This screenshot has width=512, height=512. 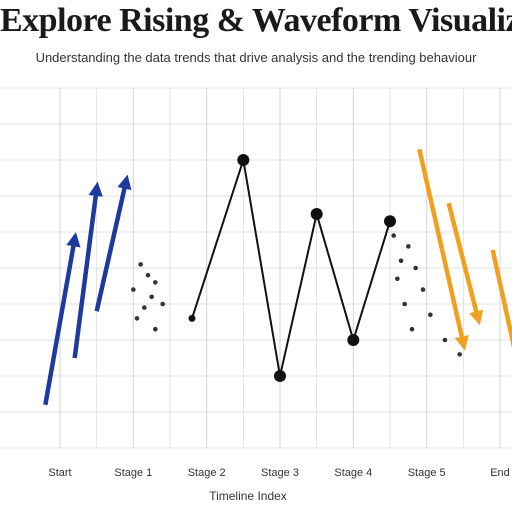 What do you see at coordinates (427, 473) in the screenshot?
I see `x-tick-label: Stage 5` at bounding box center [427, 473].